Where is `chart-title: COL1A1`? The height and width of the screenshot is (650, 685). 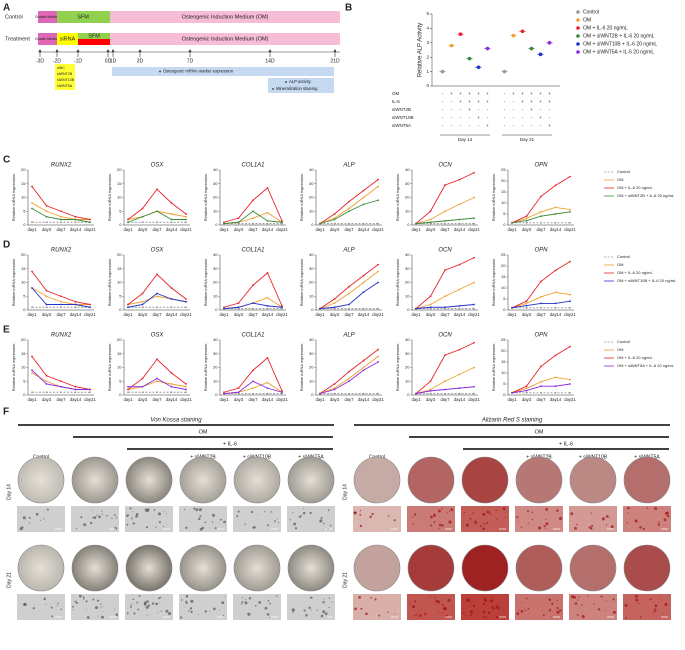
chart-title: COL1A1 is located at coordinates (252, 166).